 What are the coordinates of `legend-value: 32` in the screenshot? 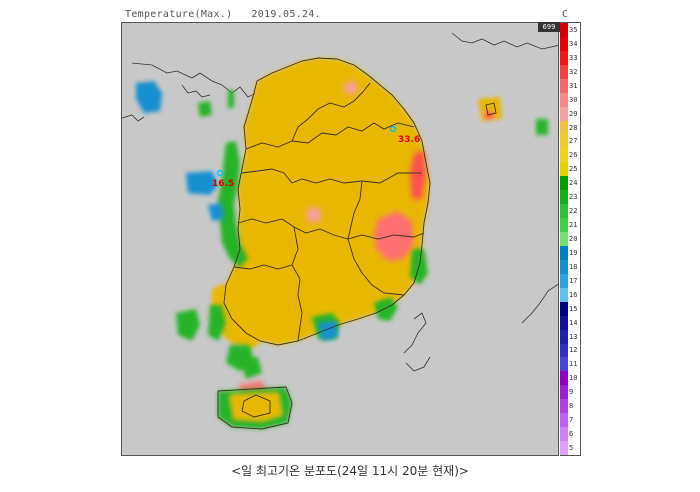 It's located at (573, 71).